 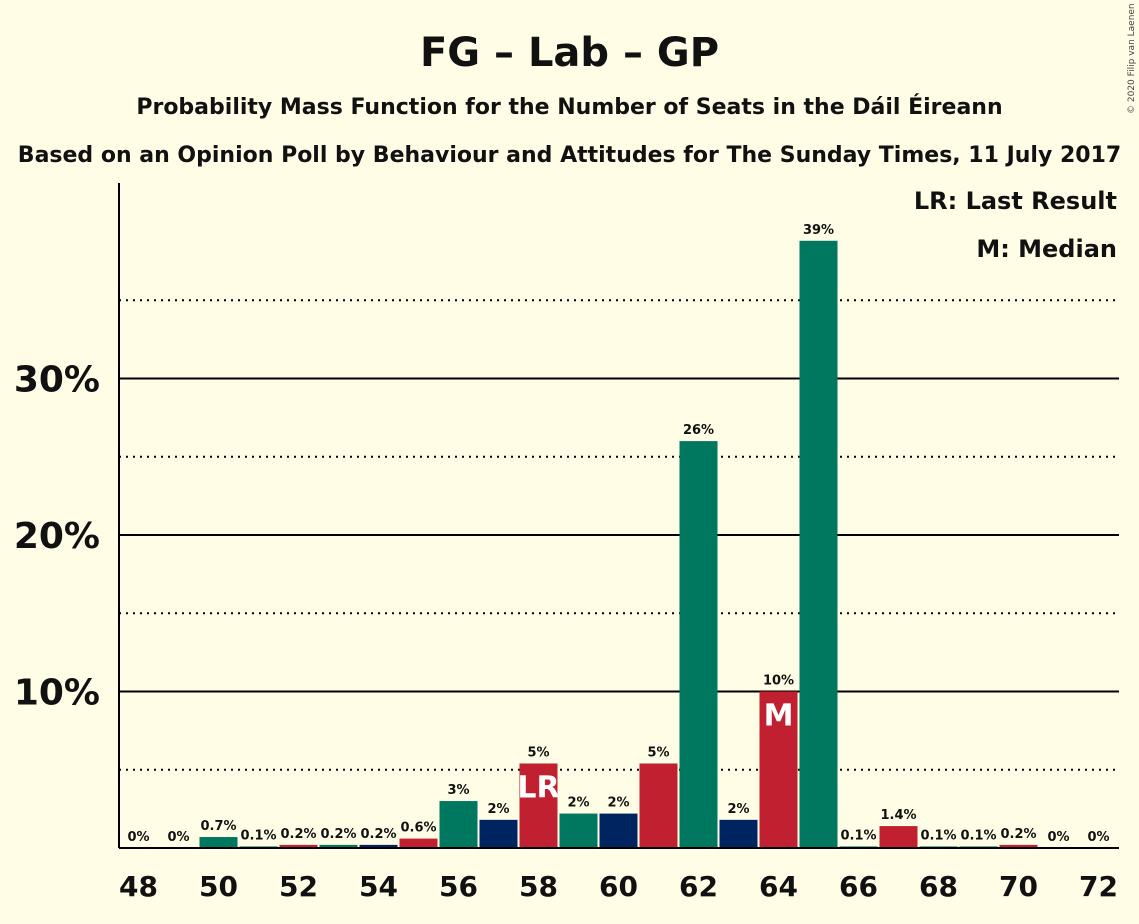 What do you see at coordinates (538, 886) in the screenshot?
I see `x-tick-label: 58` at bounding box center [538, 886].